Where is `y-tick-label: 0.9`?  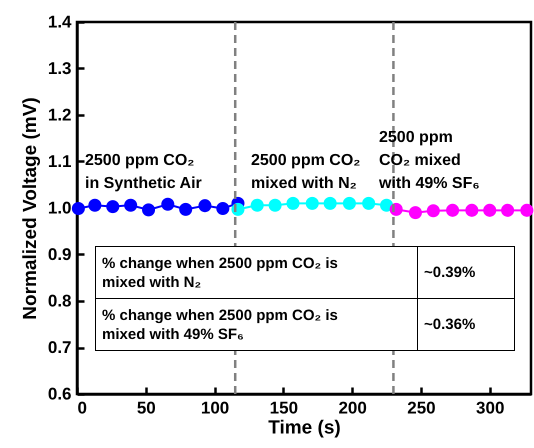 y-tick-label: 0.9 is located at coordinates (60, 254).